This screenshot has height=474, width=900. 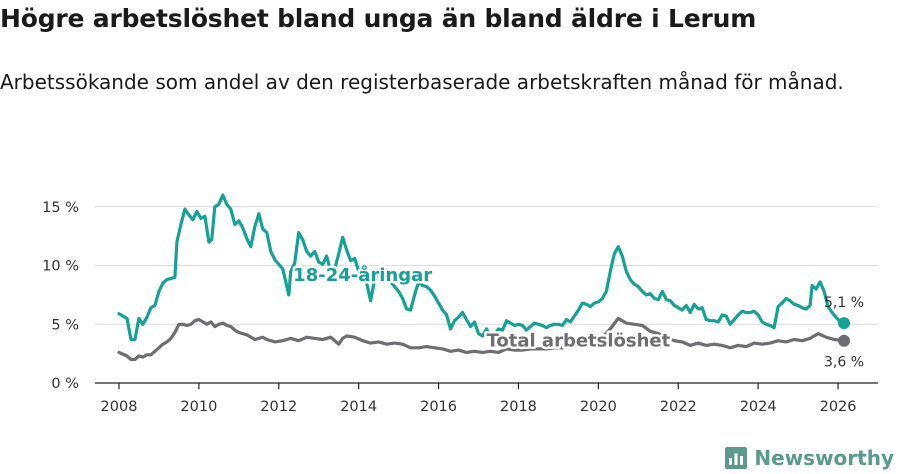 I want to click on newsworthy-logo-text: Newsworthy, so click(x=824, y=458).